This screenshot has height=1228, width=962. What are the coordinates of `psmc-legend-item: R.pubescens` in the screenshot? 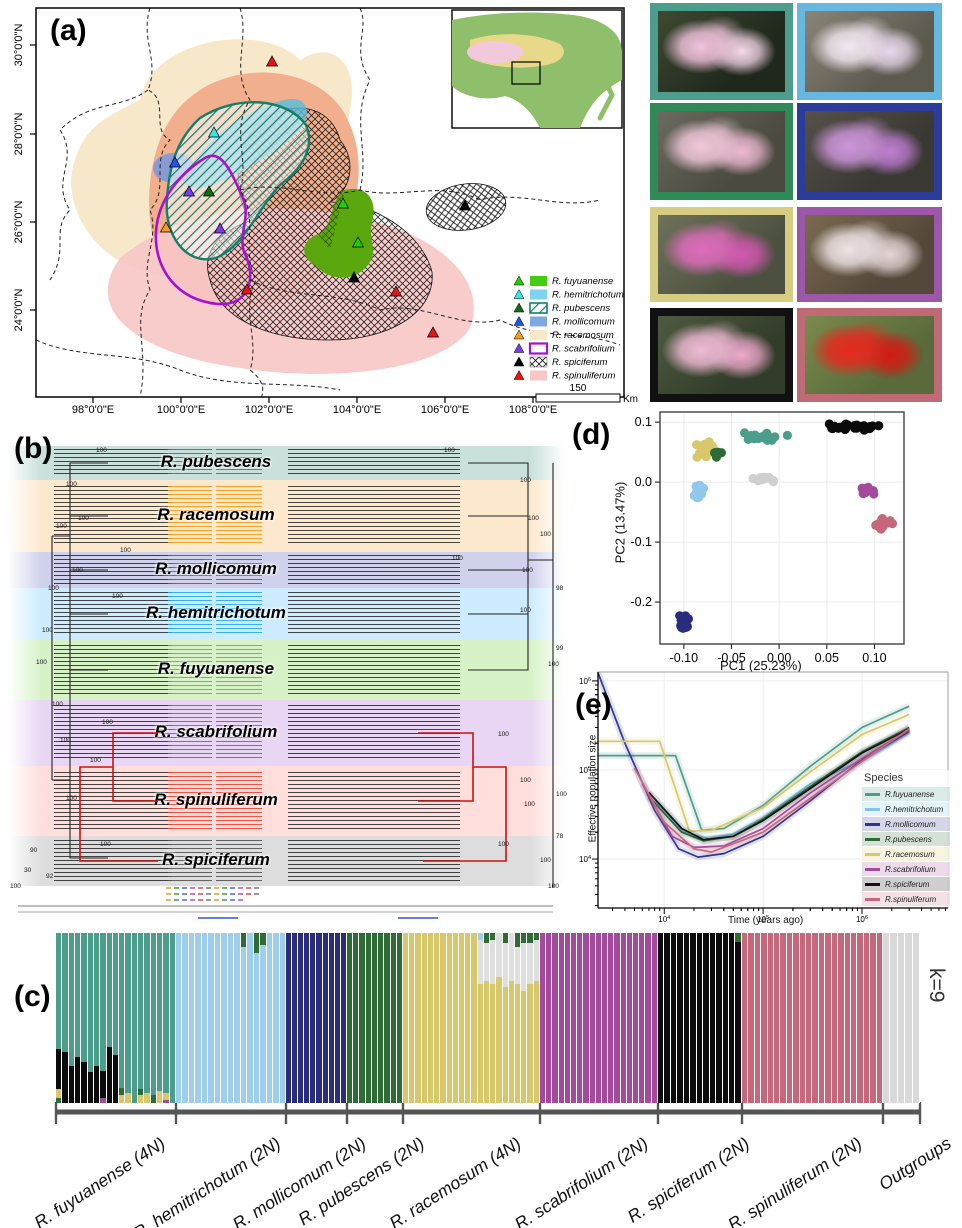 It's located at (906, 839).